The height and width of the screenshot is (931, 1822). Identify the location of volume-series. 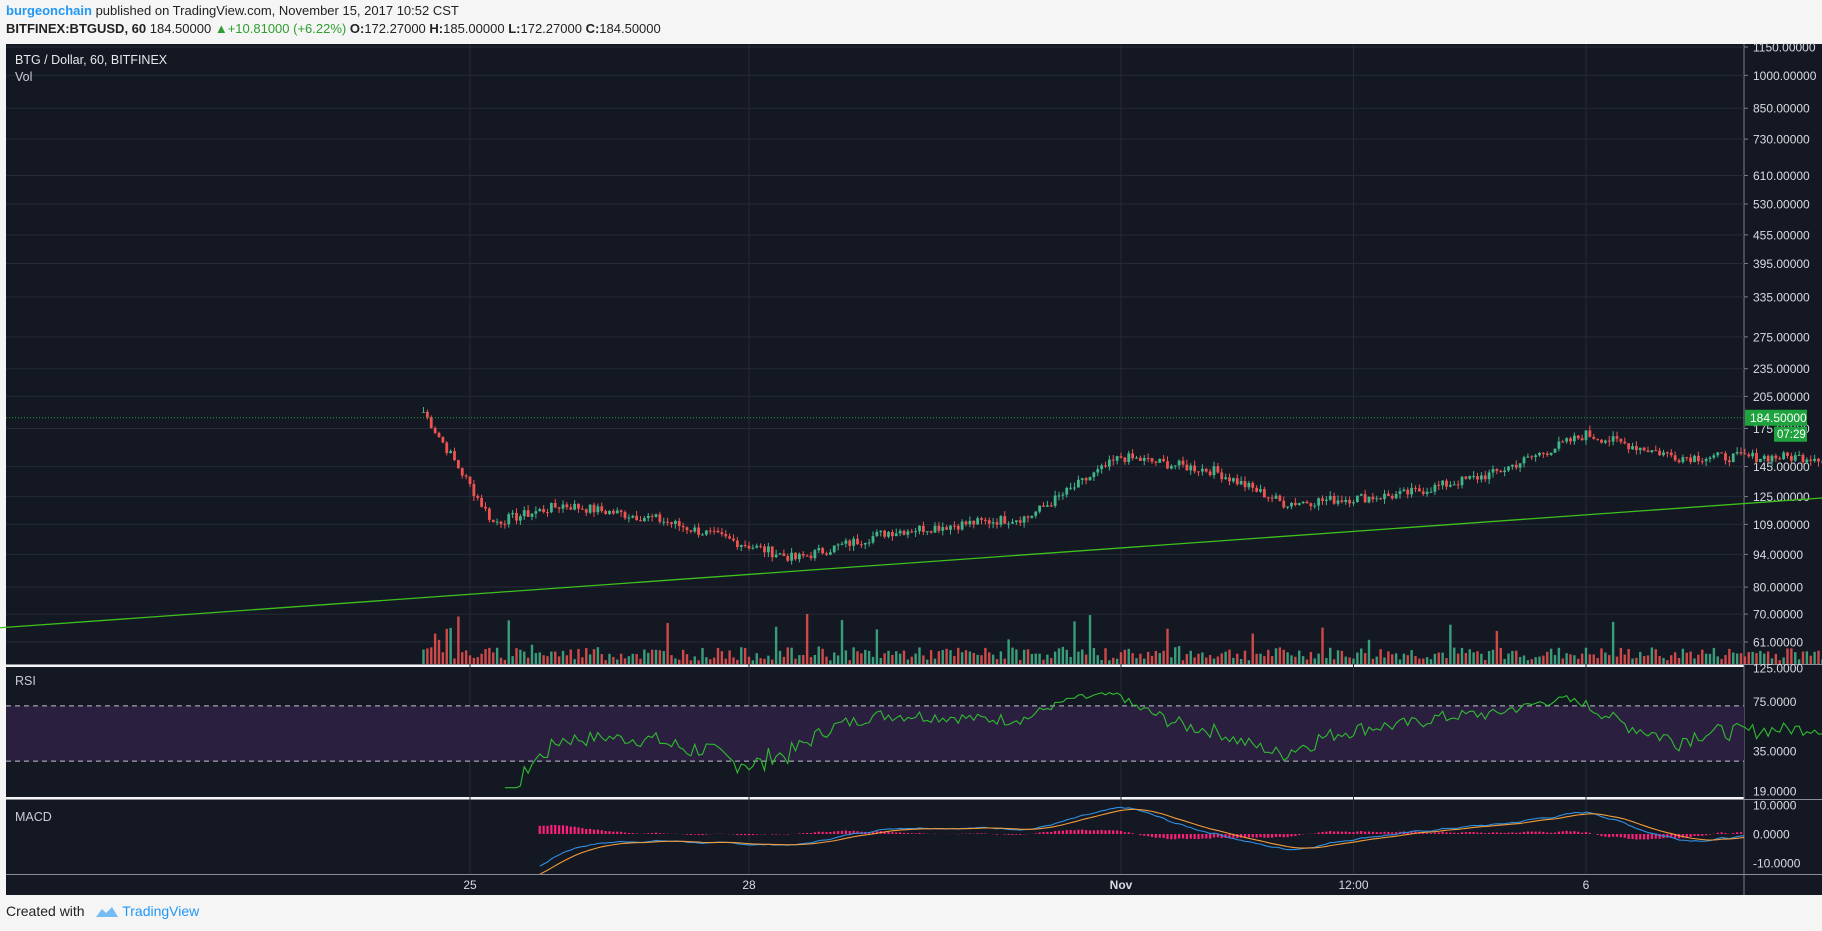
(1122, 639).